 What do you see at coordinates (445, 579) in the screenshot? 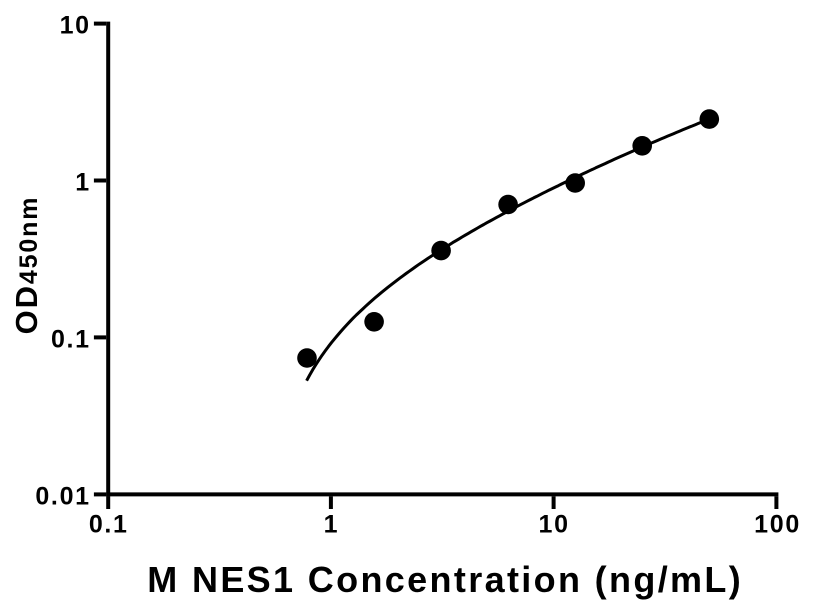
I see `svg-text: M NES1 Concentration (ng/mL)` at bounding box center [445, 579].